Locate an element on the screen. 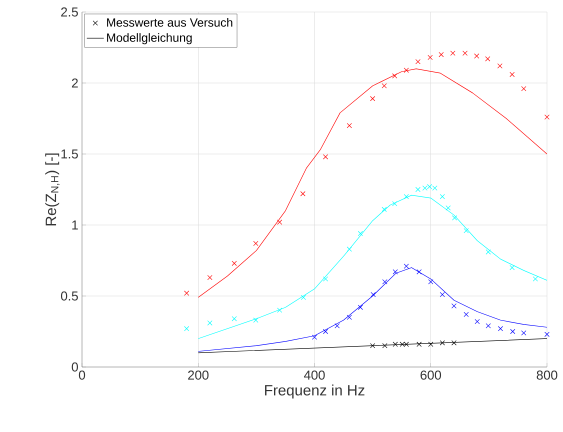 The width and height of the screenshot is (563, 432). y-tick-label: 0 is located at coordinates (75, 367).